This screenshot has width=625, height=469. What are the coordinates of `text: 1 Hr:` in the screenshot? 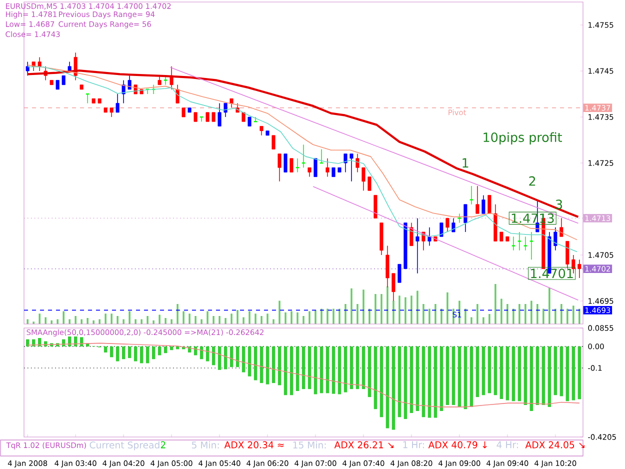 It's located at (413, 444).